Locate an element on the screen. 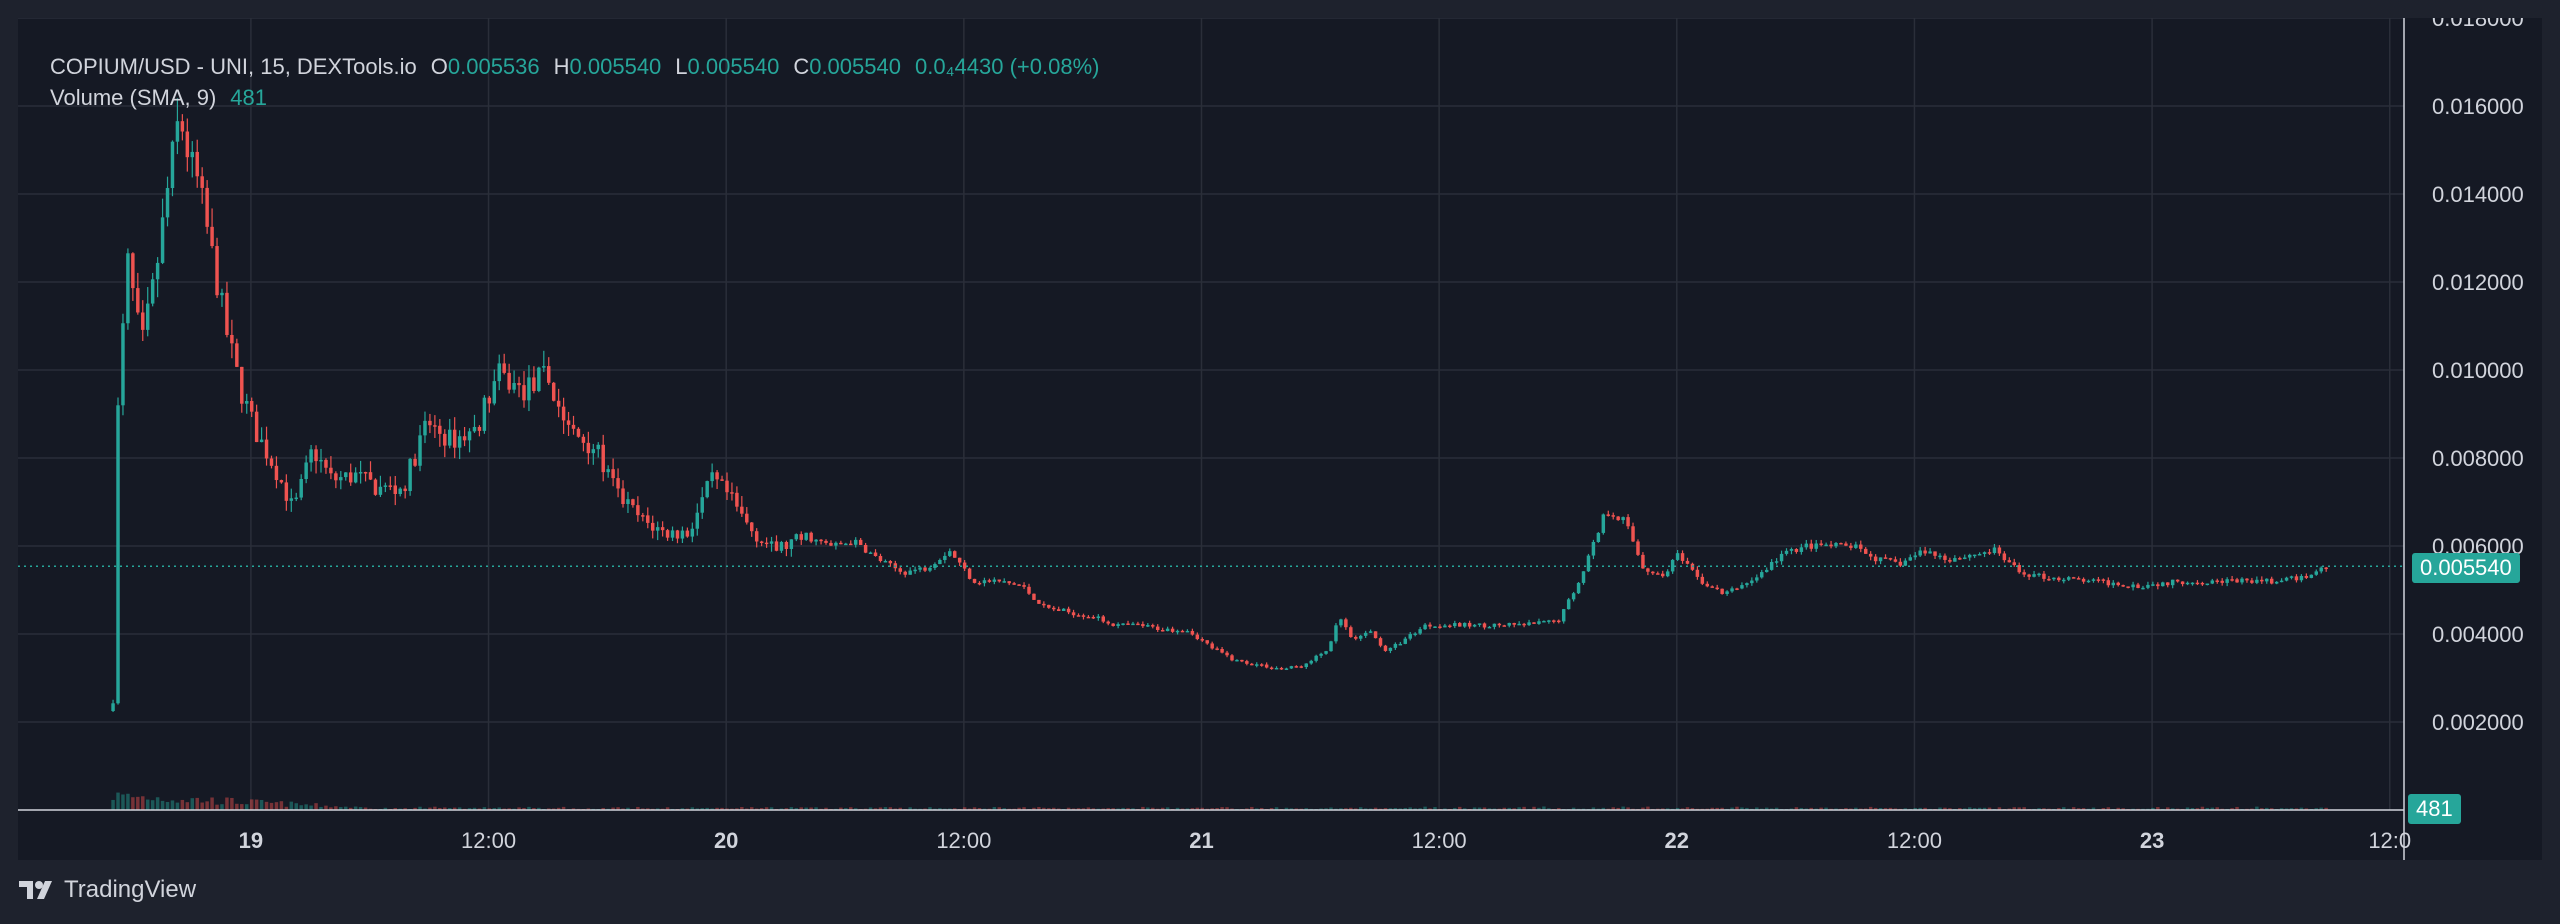 The image size is (2560, 924). low-value: 0.005540 is located at coordinates (733, 66).